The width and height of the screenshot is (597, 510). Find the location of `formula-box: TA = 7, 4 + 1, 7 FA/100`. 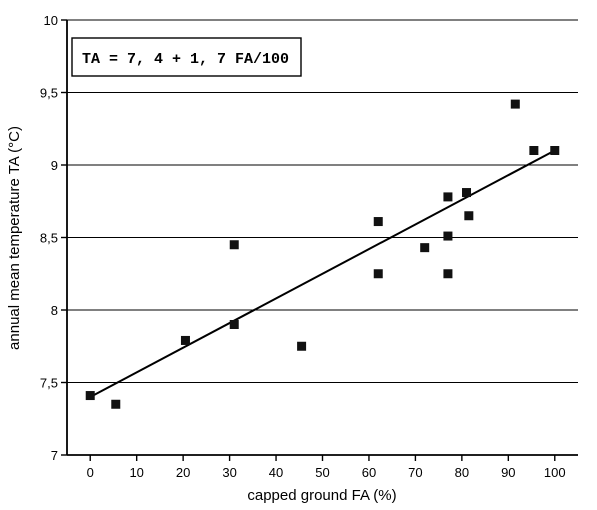

formula-box: TA = 7, 4 + 1, 7 FA/100 is located at coordinates (186, 57).